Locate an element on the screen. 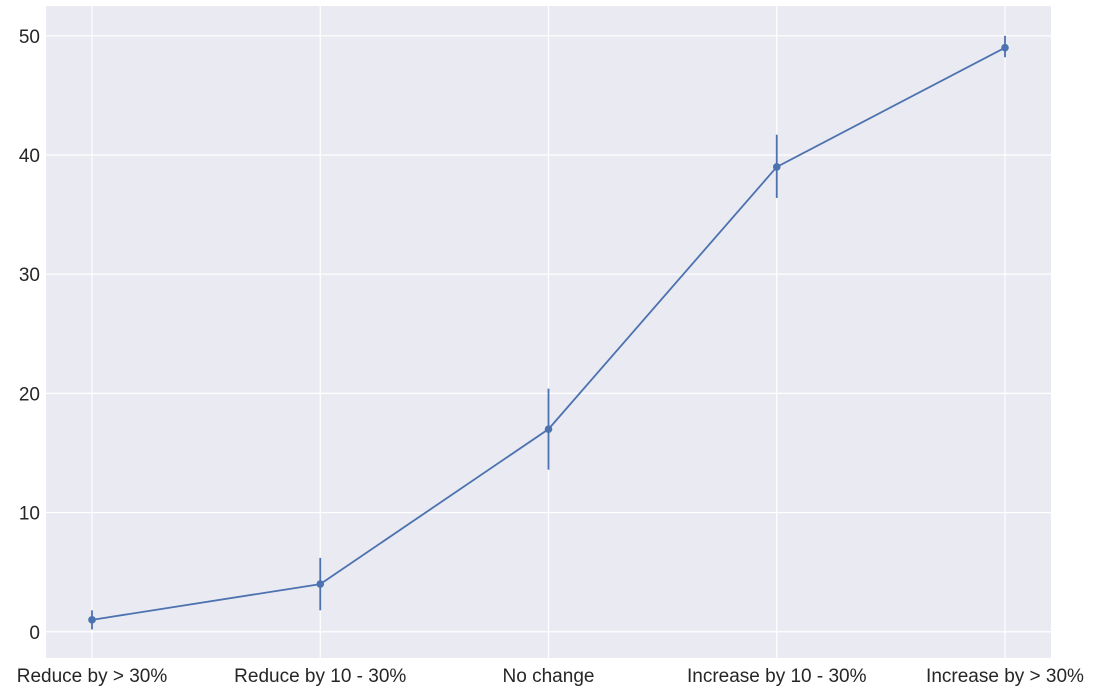  y-tick-labels: 0 10 20 30 40 50 is located at coordinates (29, 335).